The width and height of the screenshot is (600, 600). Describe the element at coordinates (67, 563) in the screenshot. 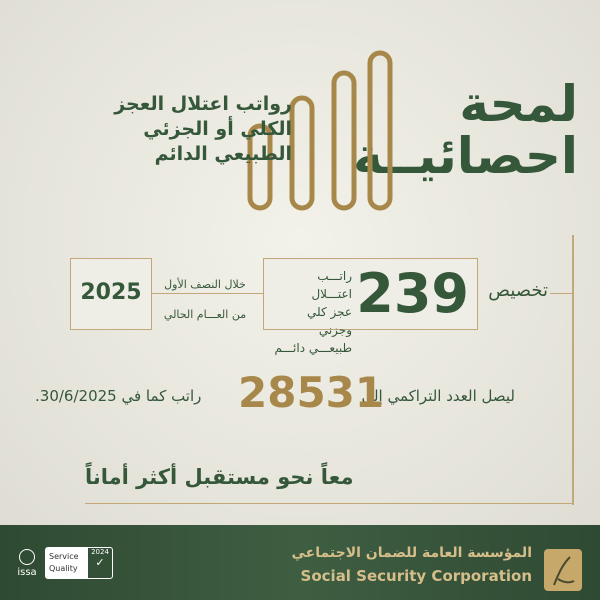

I see `badge-text: Service Quality` at that location.